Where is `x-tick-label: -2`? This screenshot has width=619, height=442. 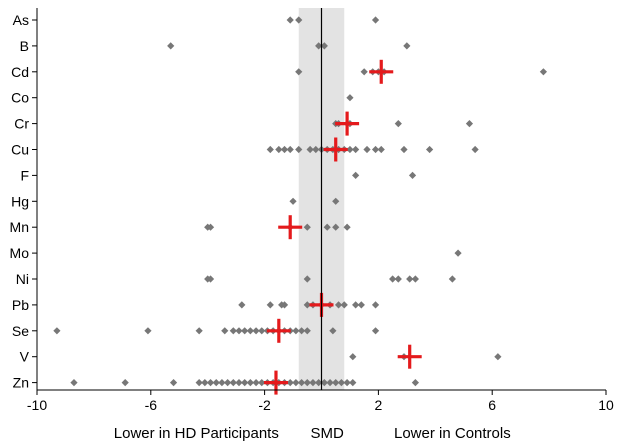
x-tick-label: -2 is located at coordinates (264, 405).